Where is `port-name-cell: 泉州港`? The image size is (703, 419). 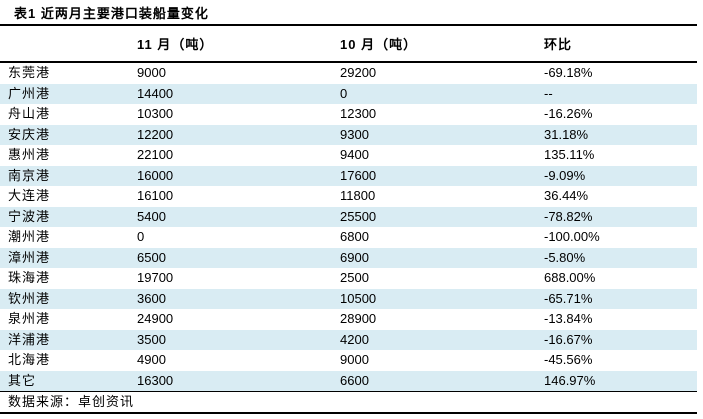
port-name-cell: 泉州港 is located at coordinates (29, 318).